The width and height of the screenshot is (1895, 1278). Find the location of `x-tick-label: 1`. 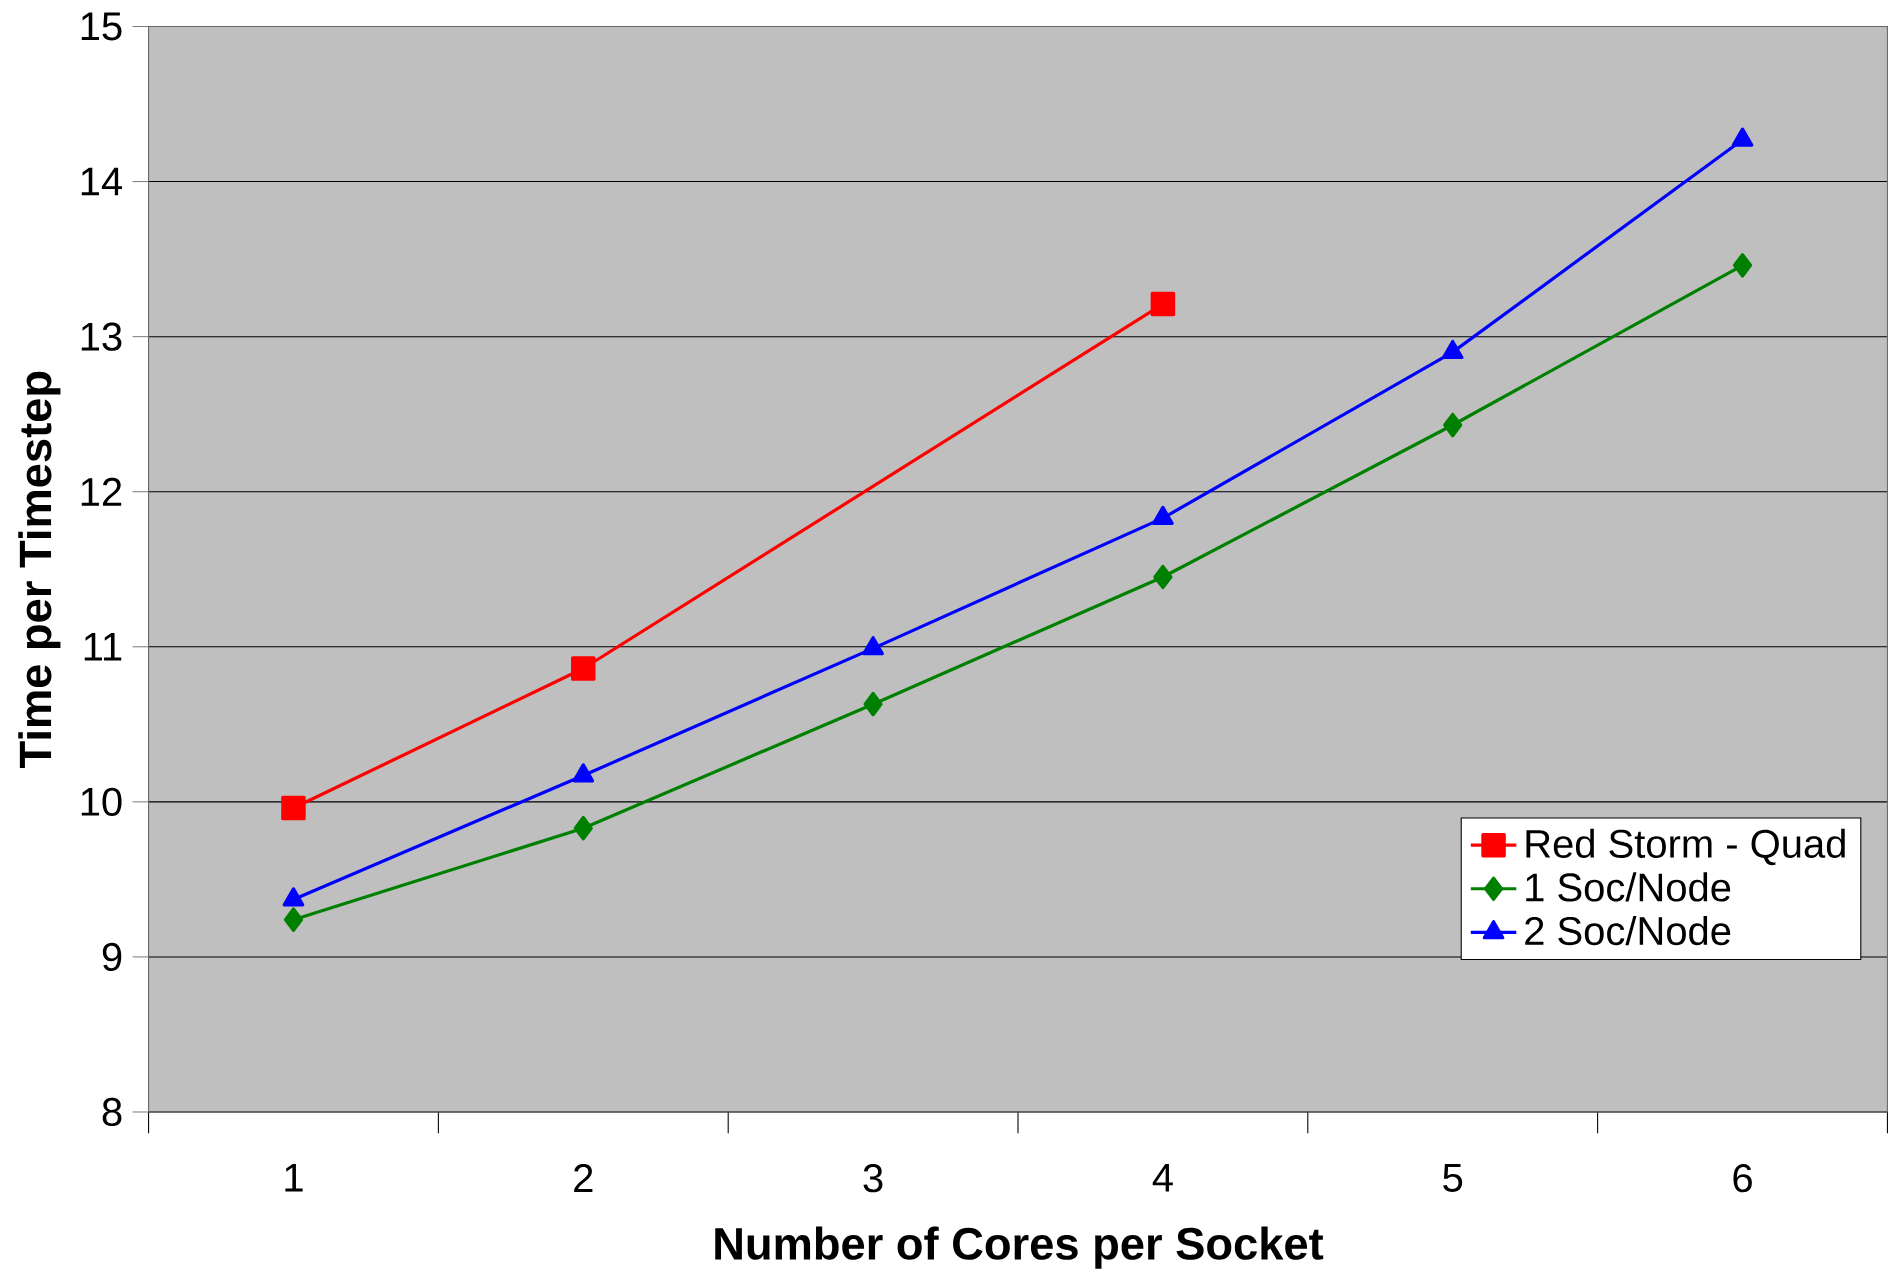

x-tick-label: 1 is located at coordinates (294, 1178).